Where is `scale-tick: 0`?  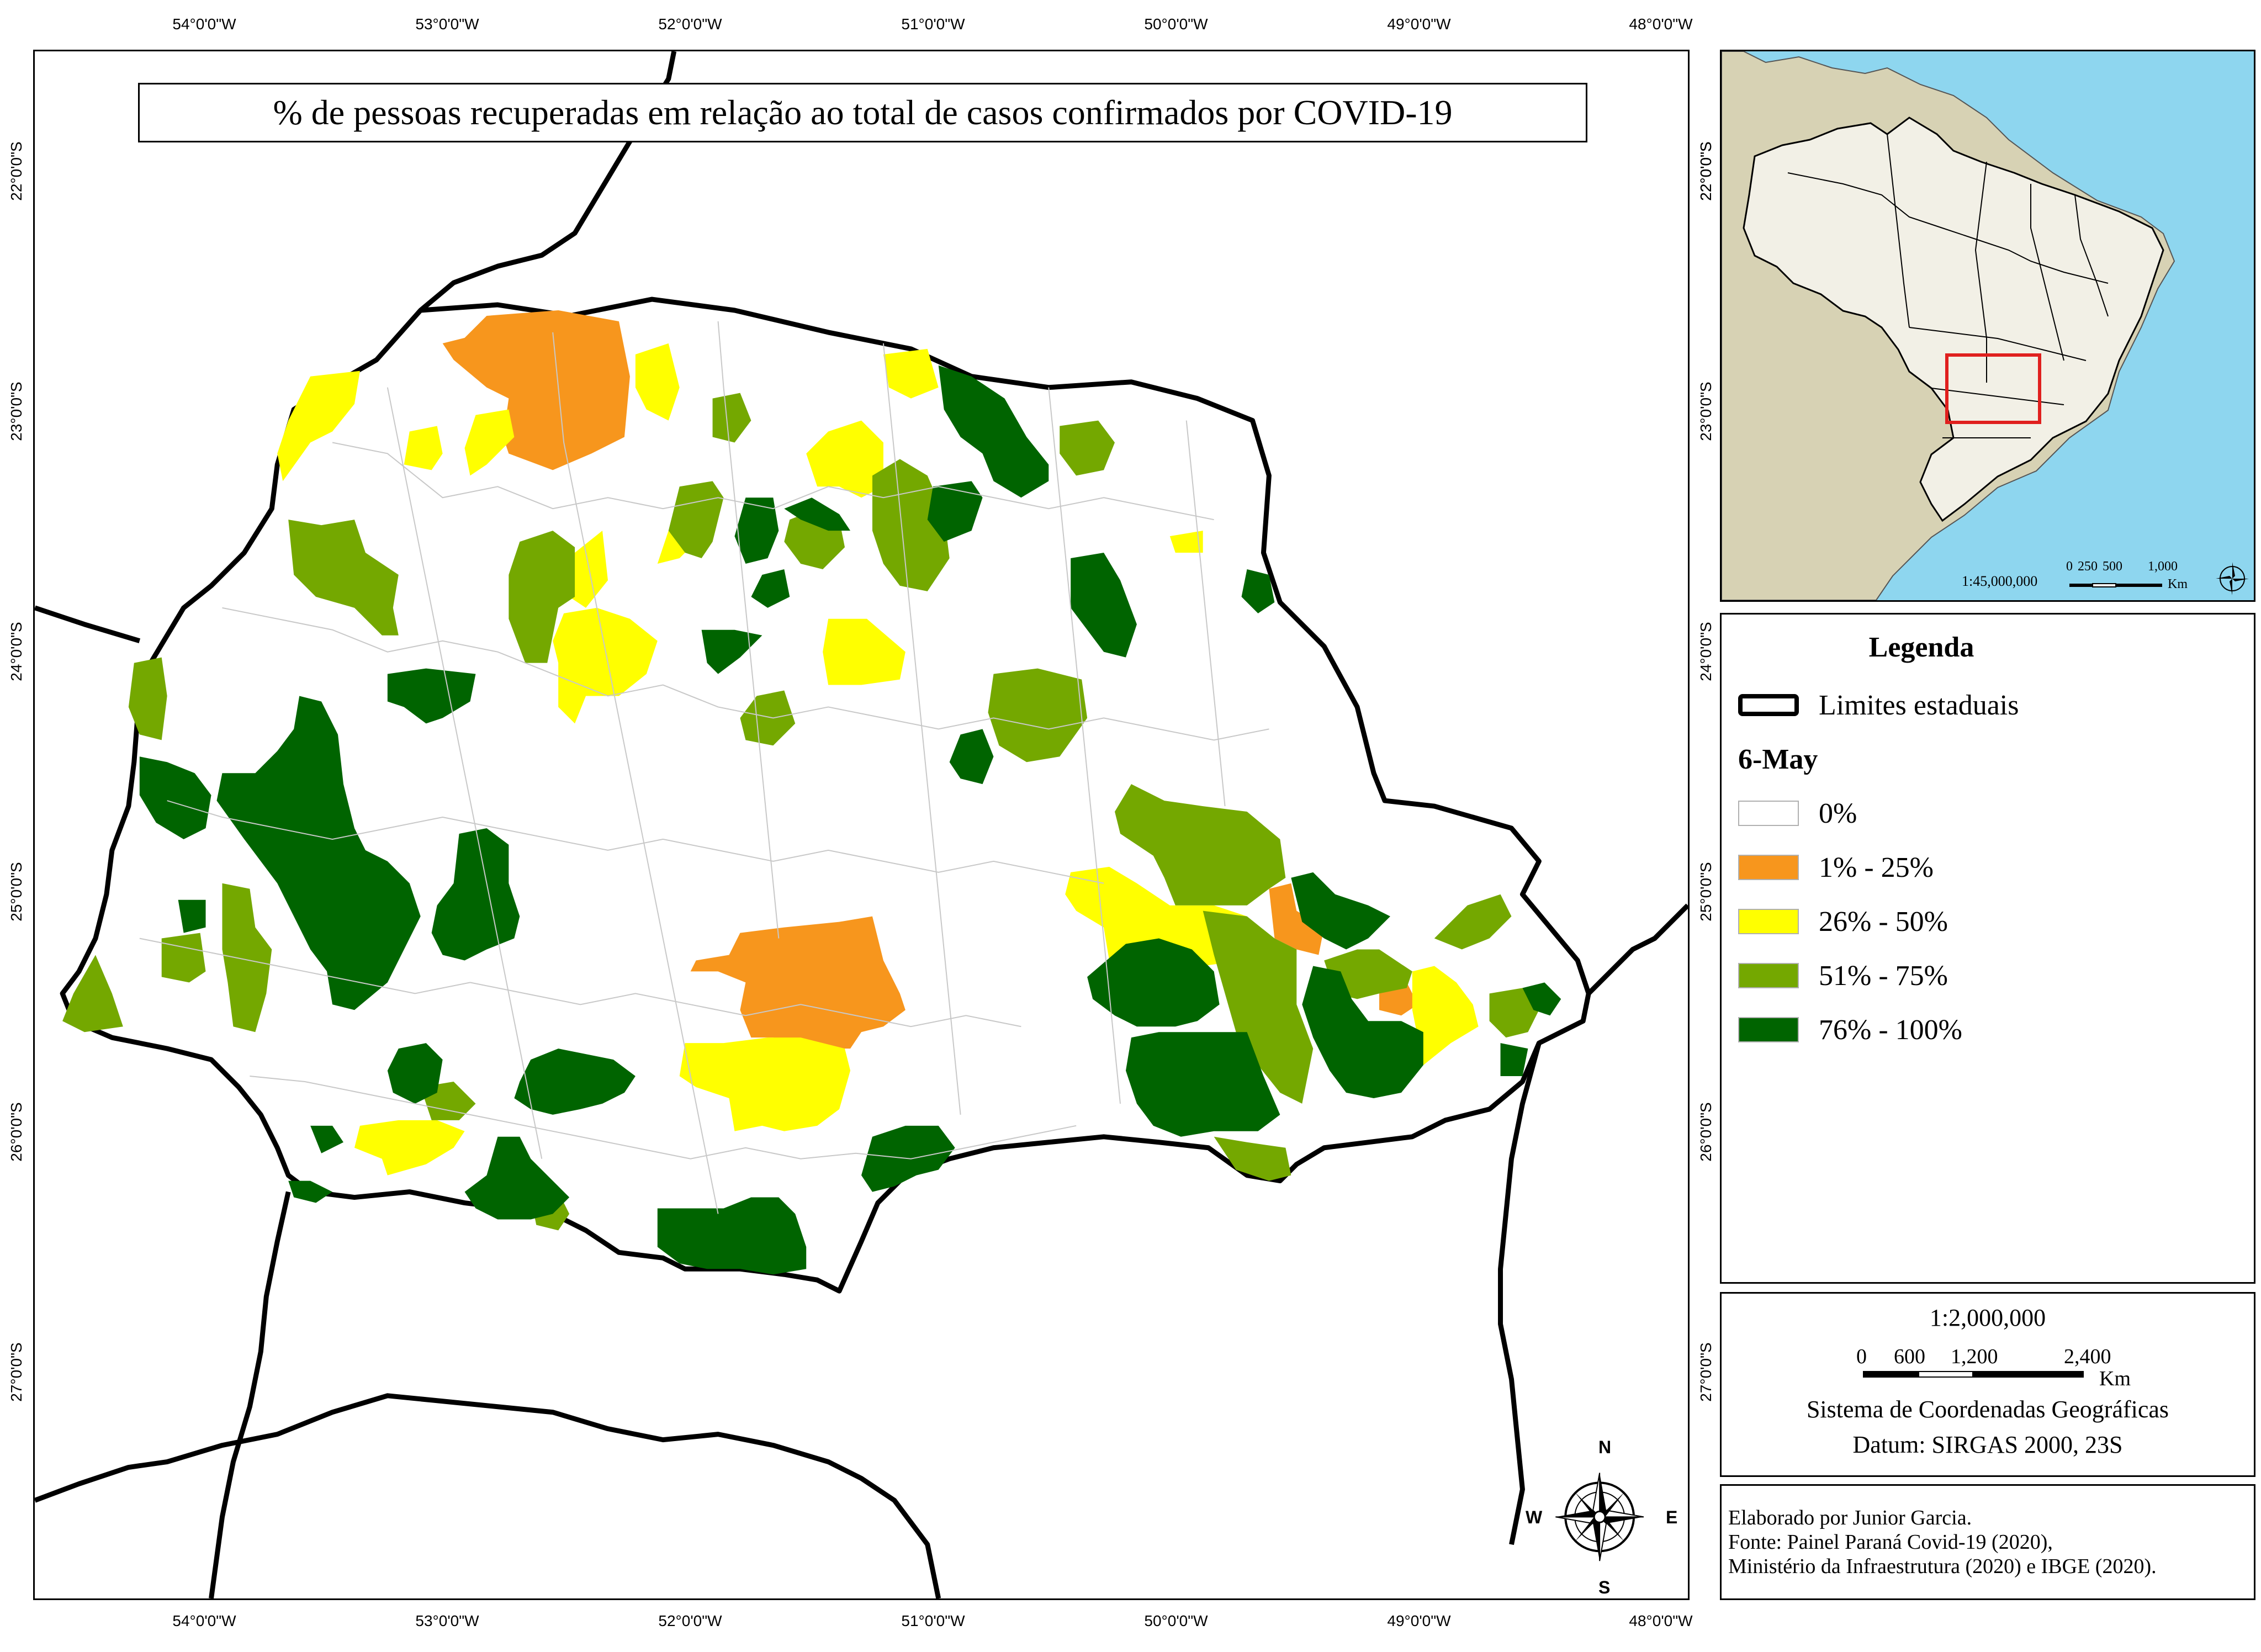
scale-tick: 0 is located at coordinates (1861, 1356).